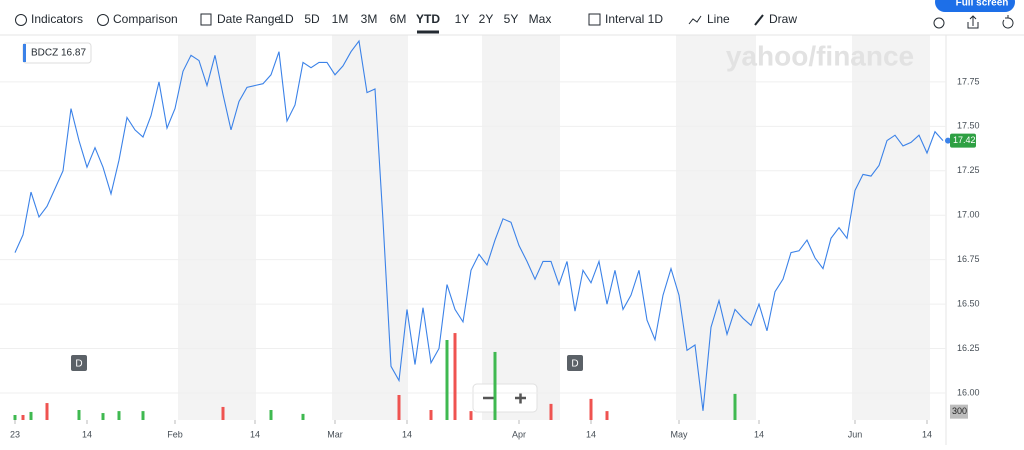  Describe the element at coordinates (415, 23) in the screenshot. I see `range-buttons: 1D 5D 1M 3M 6M YTD 1Y 2Y 5Y Max` at that location.